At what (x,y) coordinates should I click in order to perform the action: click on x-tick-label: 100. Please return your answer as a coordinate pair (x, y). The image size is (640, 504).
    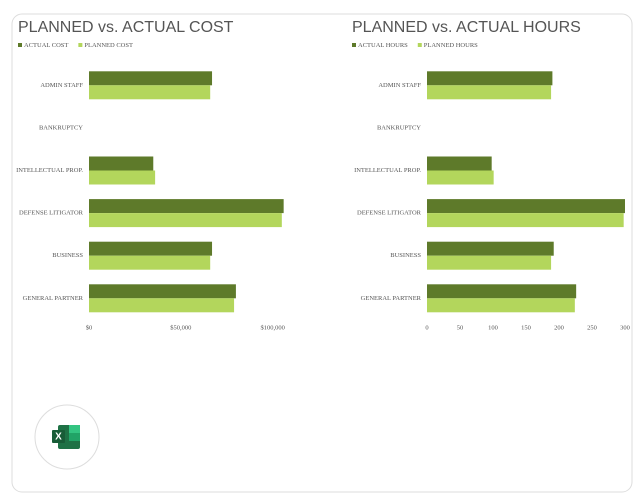
    Looking at the image, I should click on (493, 327).